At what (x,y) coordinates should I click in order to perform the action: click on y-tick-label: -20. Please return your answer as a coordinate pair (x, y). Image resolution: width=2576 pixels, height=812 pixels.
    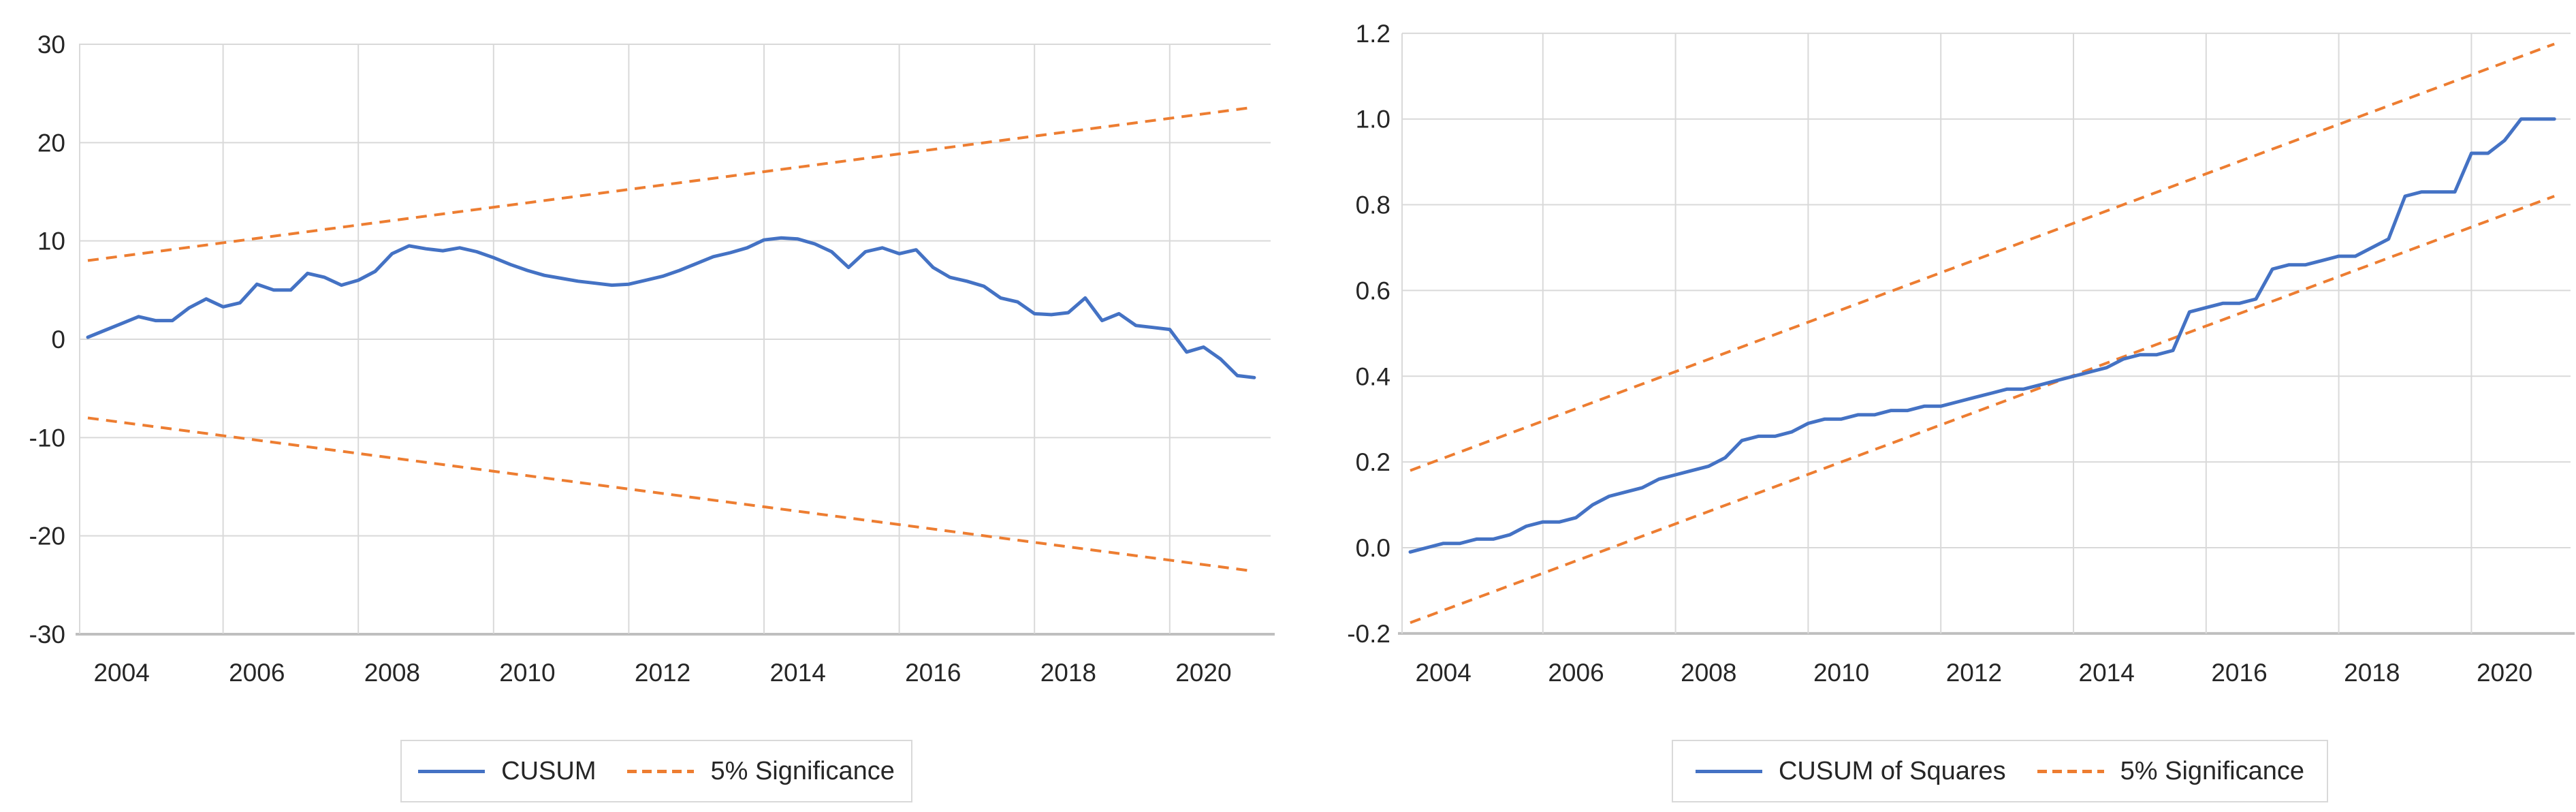
    Looking at the image, I should click on (47, 536).